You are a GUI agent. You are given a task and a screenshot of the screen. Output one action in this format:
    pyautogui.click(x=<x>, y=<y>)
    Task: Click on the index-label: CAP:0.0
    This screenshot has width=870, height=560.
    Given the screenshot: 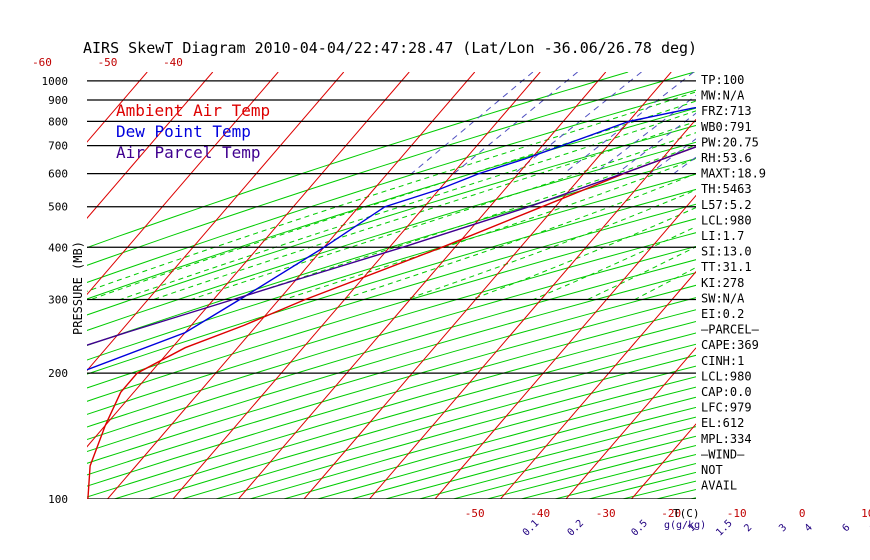 What is the action you would take?
    pyautogui.click(x=726, y=392)
    